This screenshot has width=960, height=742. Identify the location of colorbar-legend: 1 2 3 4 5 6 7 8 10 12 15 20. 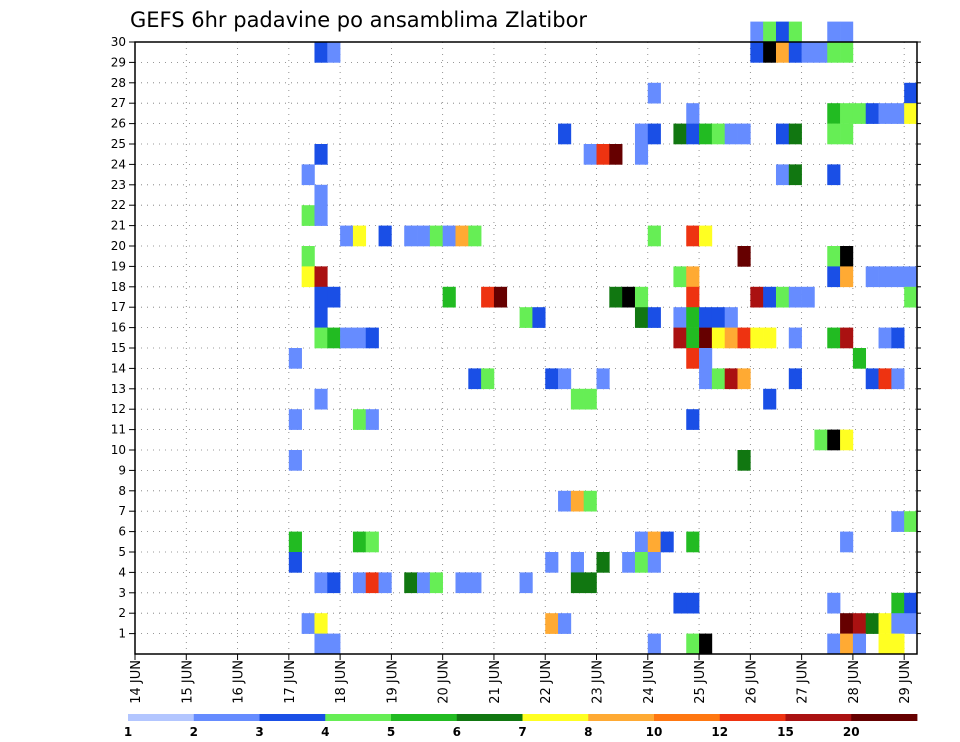
(521, 726).